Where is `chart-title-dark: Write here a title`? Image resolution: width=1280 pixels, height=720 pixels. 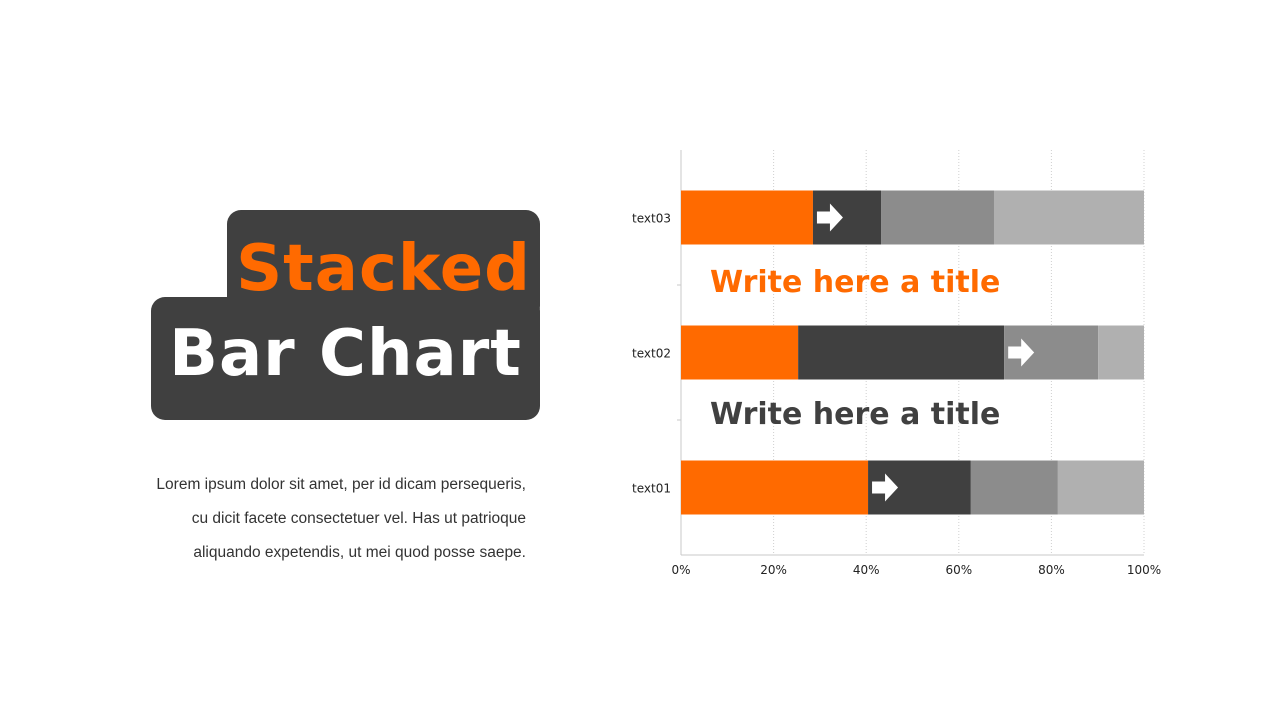
chart-title-dark: Write here a title is located at coordinates (855, 414).